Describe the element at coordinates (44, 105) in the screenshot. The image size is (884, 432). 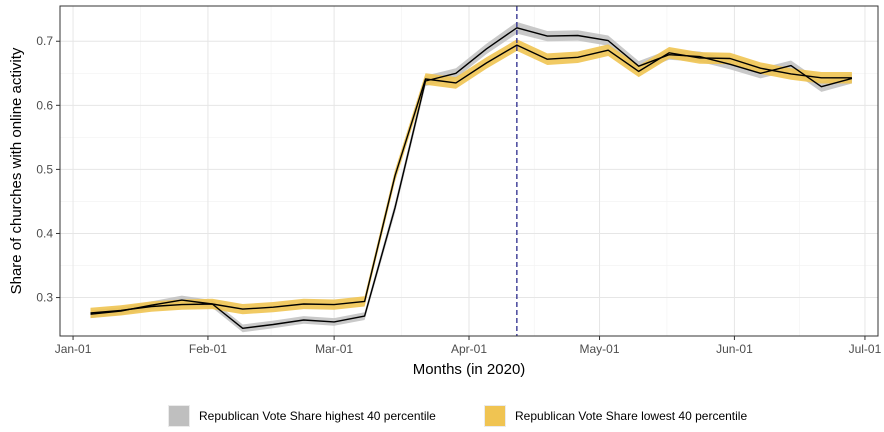
I see `y-tick-label: 0.6` at that location.